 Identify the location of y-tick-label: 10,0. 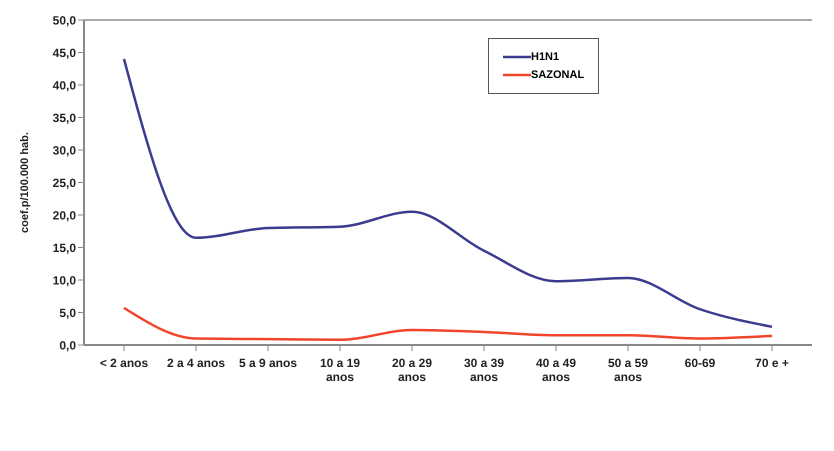
(64, 280).